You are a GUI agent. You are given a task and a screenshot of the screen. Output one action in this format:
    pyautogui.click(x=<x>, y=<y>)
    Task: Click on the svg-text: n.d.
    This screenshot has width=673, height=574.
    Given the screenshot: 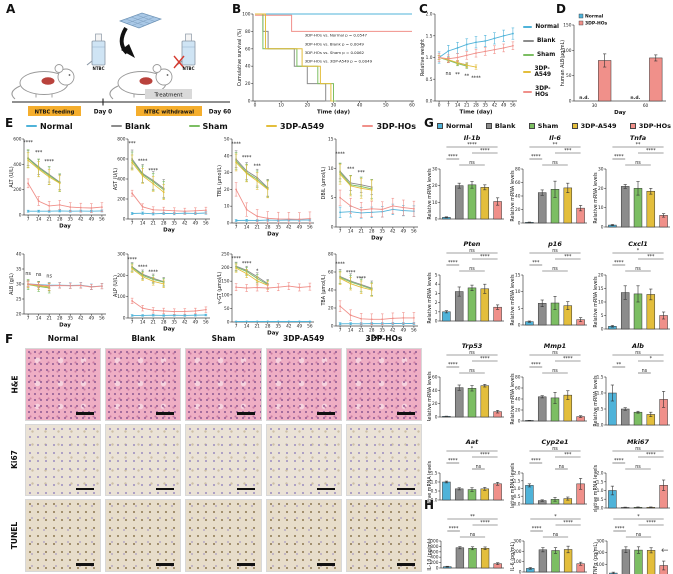 What is the action you would take?
    pyautogui.click(x=584, y=98)
    